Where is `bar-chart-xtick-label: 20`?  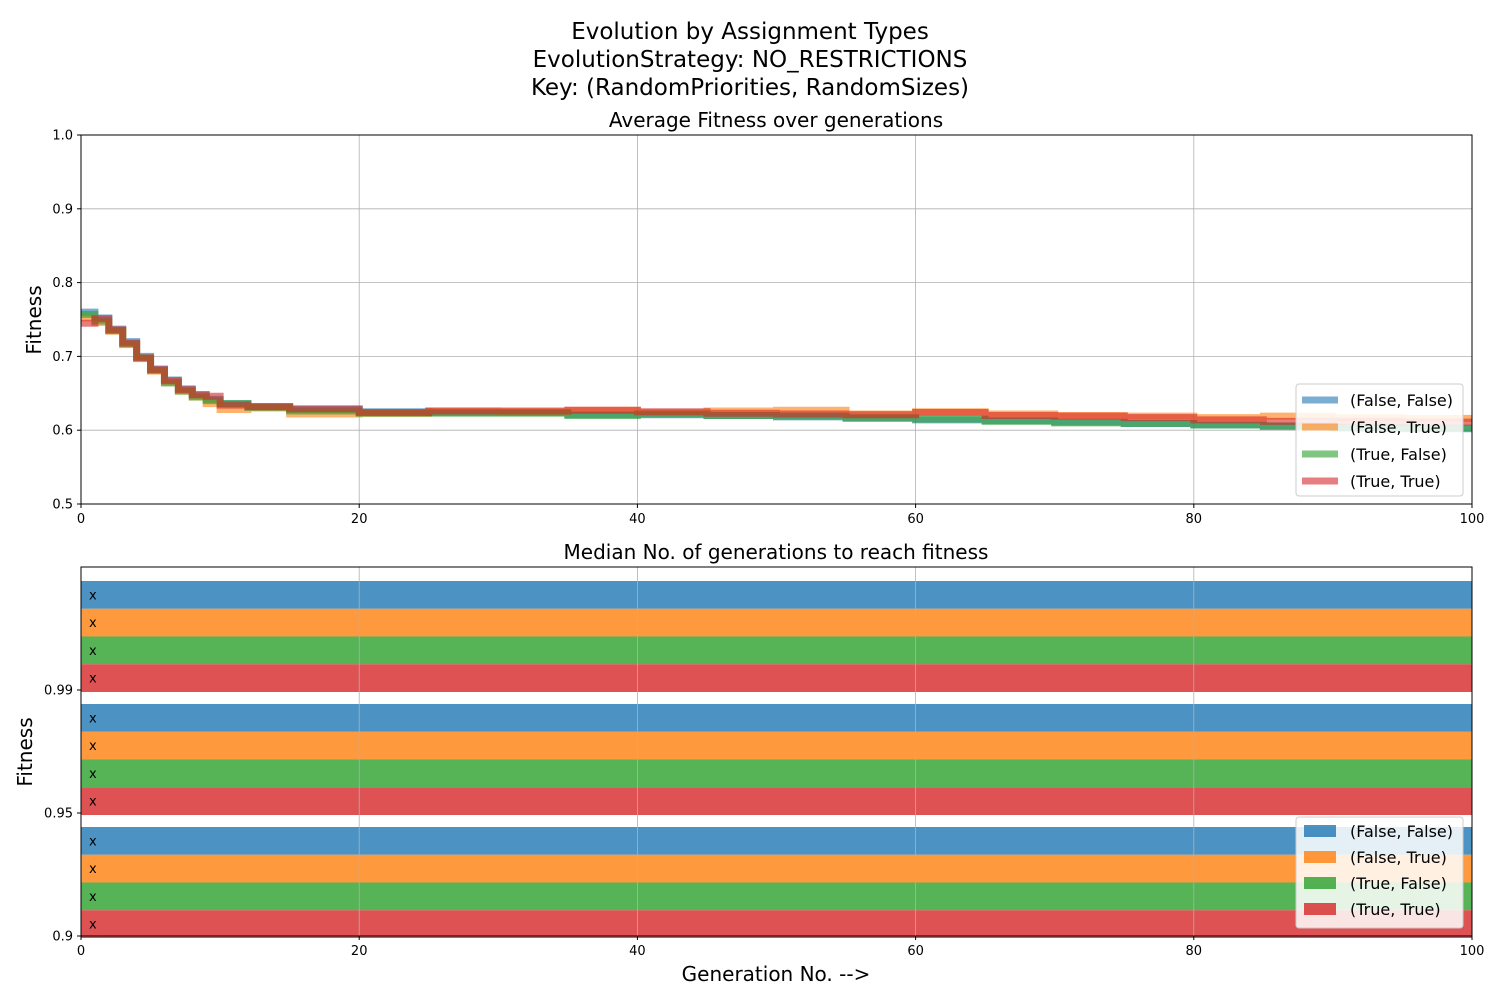
bar-chart-xtick-label: 20 is located at coordinates (359, 951).